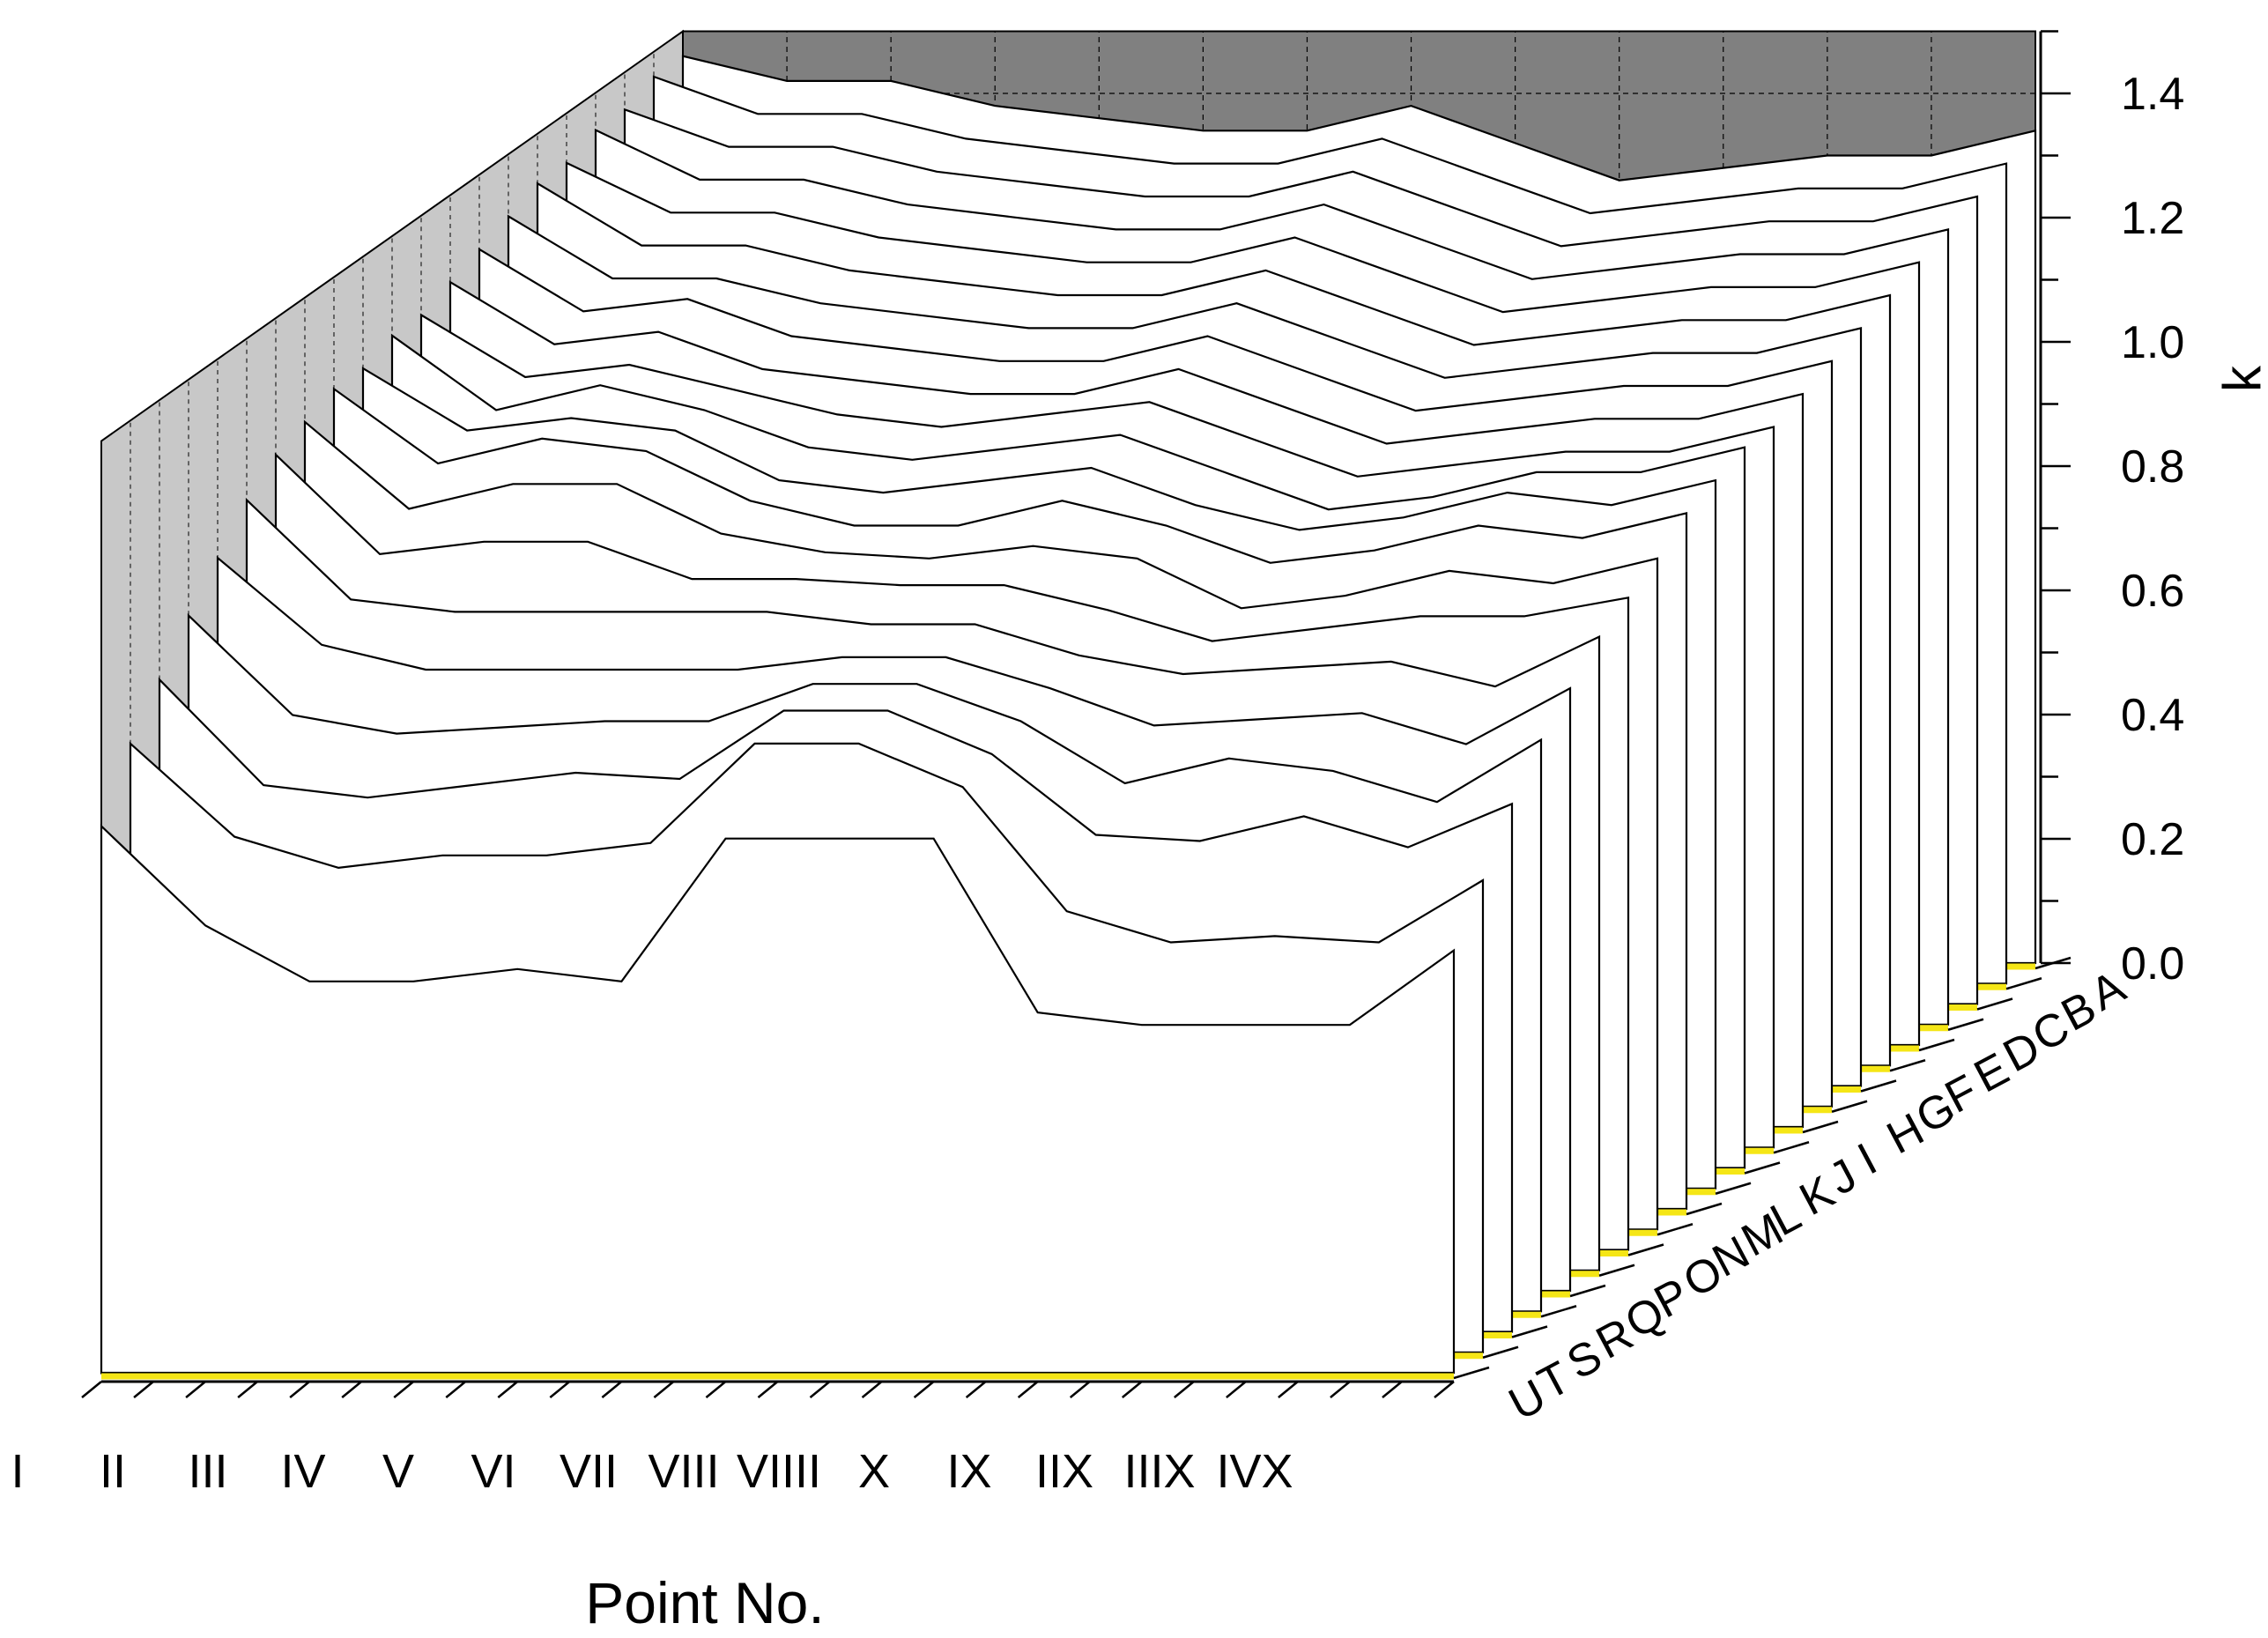  Describe the element at coordinates (2152, 467) in the screenshot. I see `z-tick-label: 0.8` at that location.